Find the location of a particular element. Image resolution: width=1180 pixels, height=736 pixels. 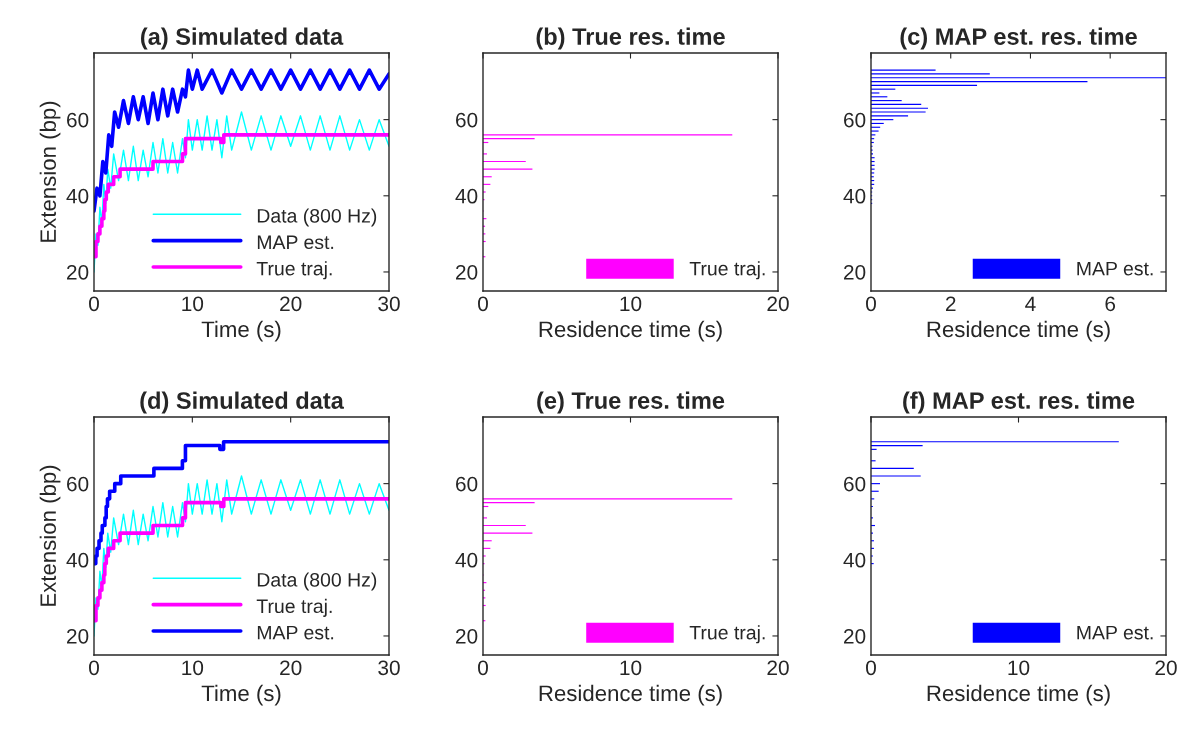

x-tick-label: 2 is located at coordinates (950, 303).